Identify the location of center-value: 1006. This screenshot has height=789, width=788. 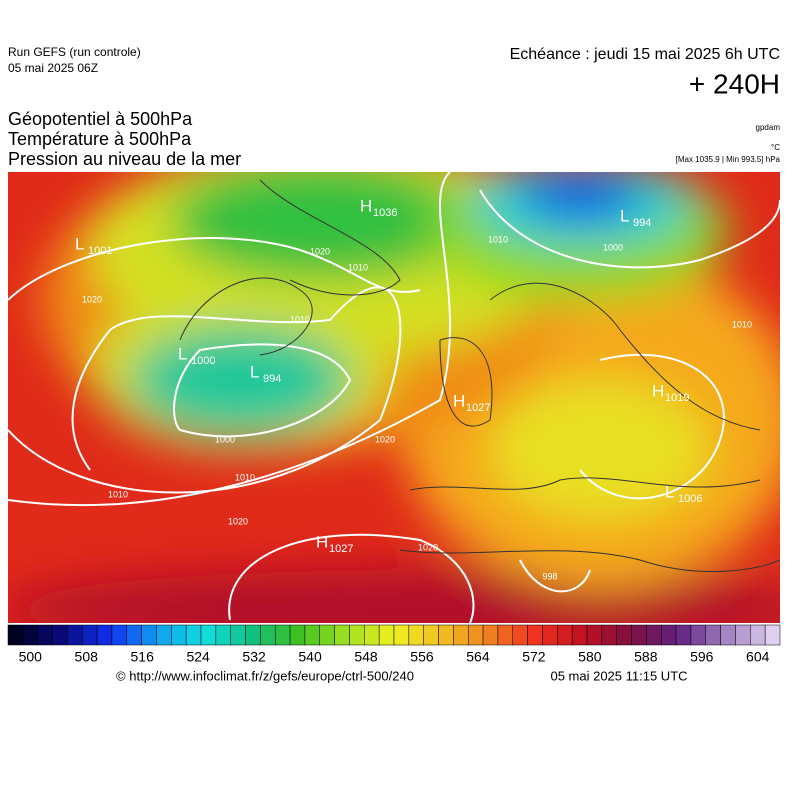
(690, 499).